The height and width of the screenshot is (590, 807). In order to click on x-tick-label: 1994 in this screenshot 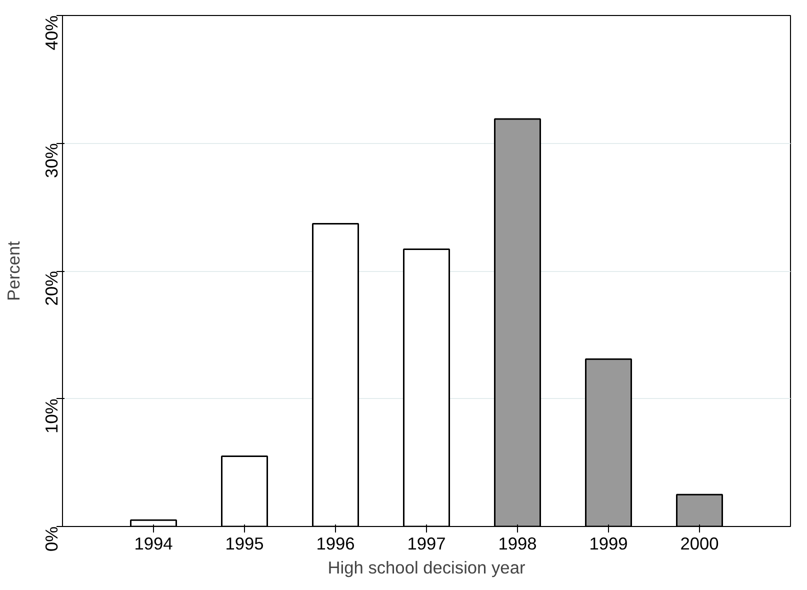, I will do `click(154, 544)`.